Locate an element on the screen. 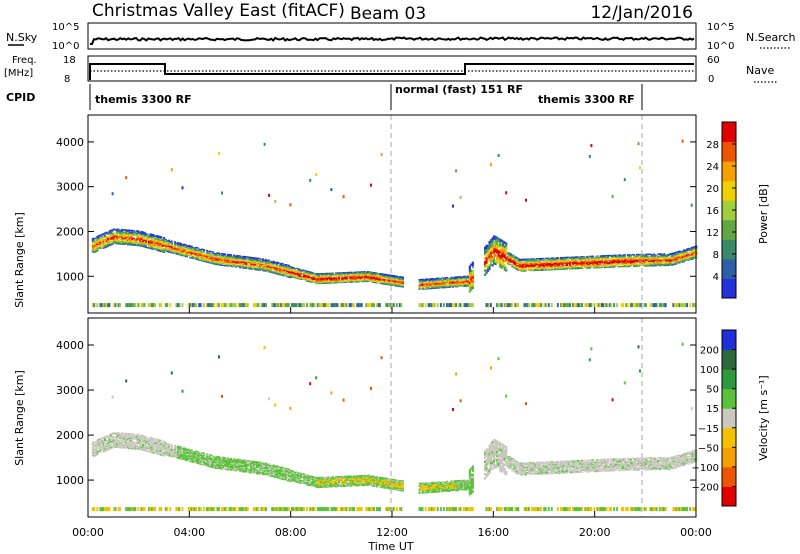 The image size is (800, 554). y-tick-label: 2000 is located at coordinates (70, 231).